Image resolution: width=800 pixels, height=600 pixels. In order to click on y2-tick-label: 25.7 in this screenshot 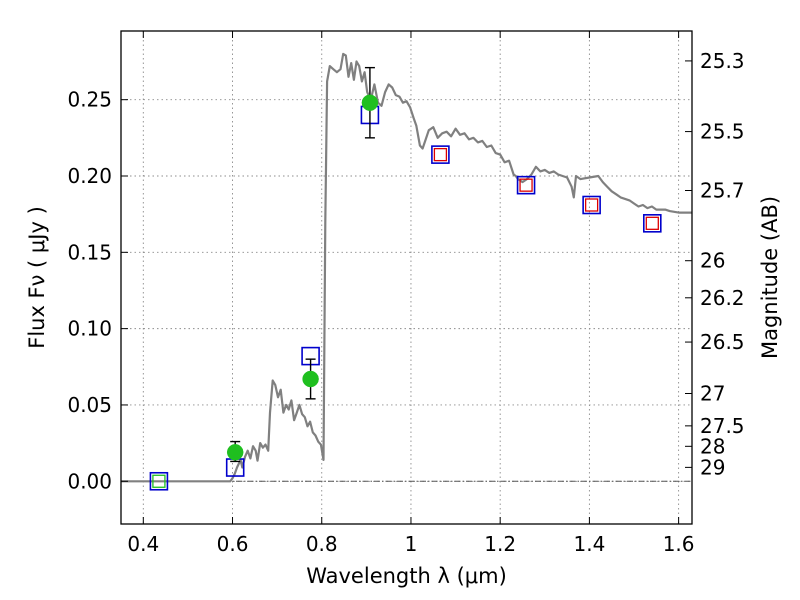, I will do `click(722, 191)`.